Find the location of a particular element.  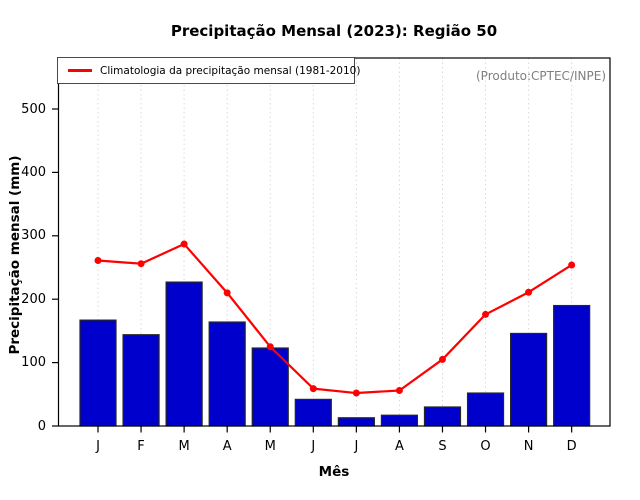

y-tick-label: 0 is located at coordinates (41, 426).